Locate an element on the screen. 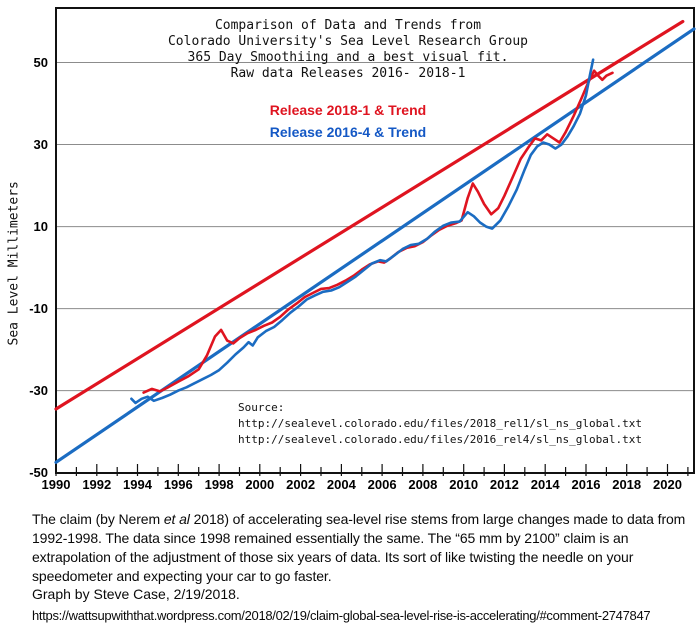  x-tick-label: 2016 is located at coordinates (586, 484).